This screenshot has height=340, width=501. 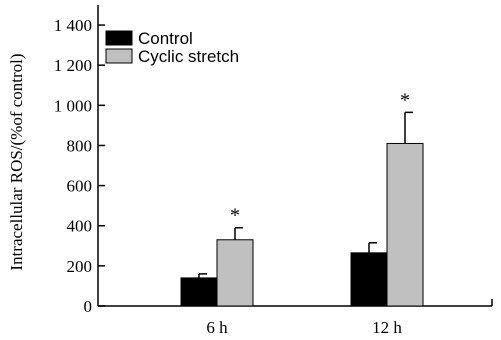 I want to click on y-tick-label: 800, so click(x=80, y=145).